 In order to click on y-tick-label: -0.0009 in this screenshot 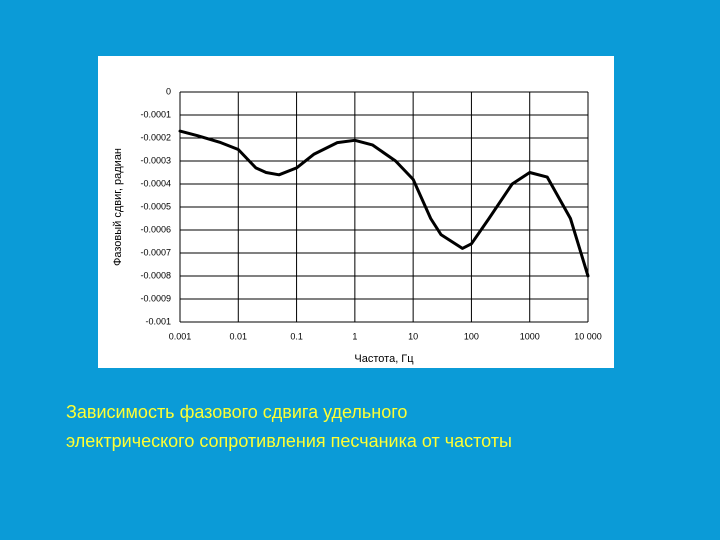, I will do `click(155, 298)`.